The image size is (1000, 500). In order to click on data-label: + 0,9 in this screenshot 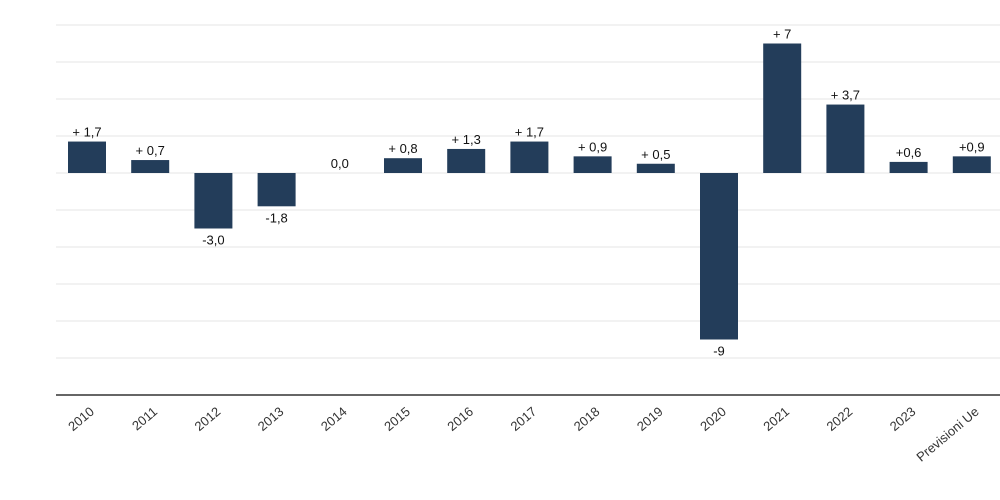, I will do `click(592, 146)`.